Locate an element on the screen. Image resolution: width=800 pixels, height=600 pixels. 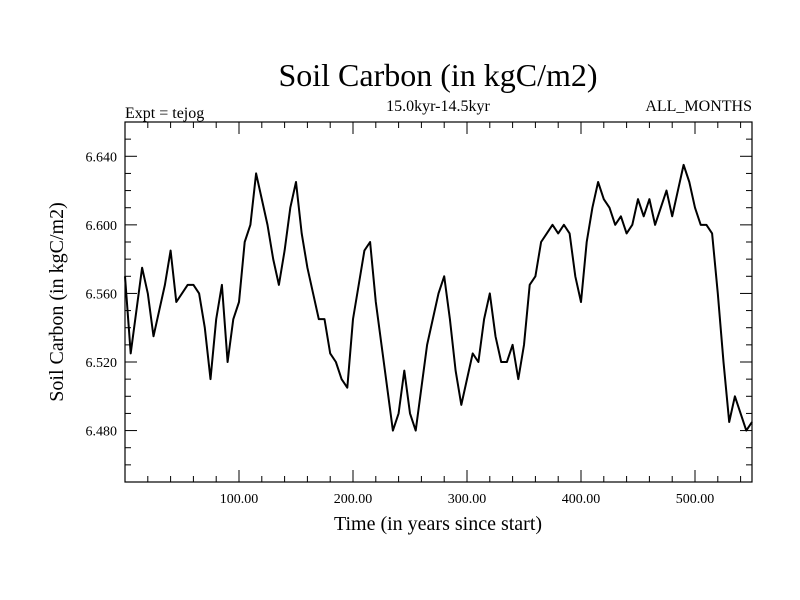
months-label: ALL_MONTHS is located at coordinates (698, 106).